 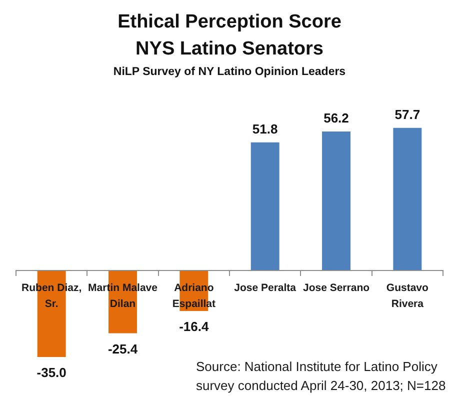 What do you see at coordinates (407, 296) in the screenshot?
I see `x-tick-label: Gustavo Rivera` at bounding box center [407, 296].